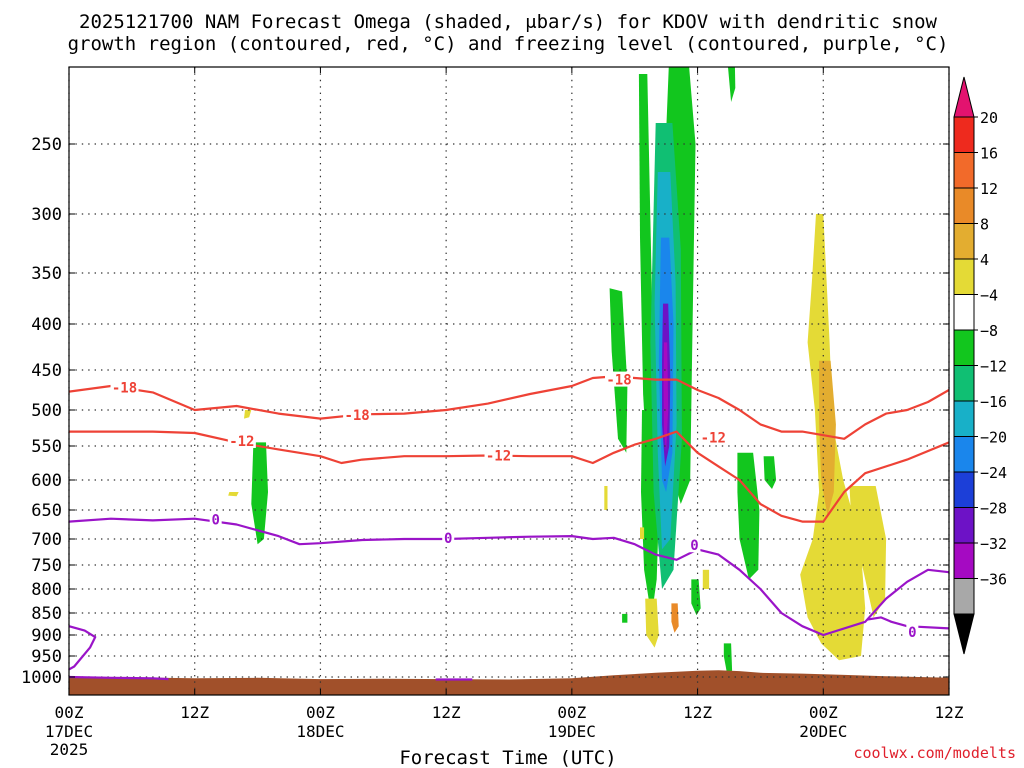 The height and width of the screenshot is (768, 1024). I want to click on x-tick-date: 18DEC, so click(320, 731).